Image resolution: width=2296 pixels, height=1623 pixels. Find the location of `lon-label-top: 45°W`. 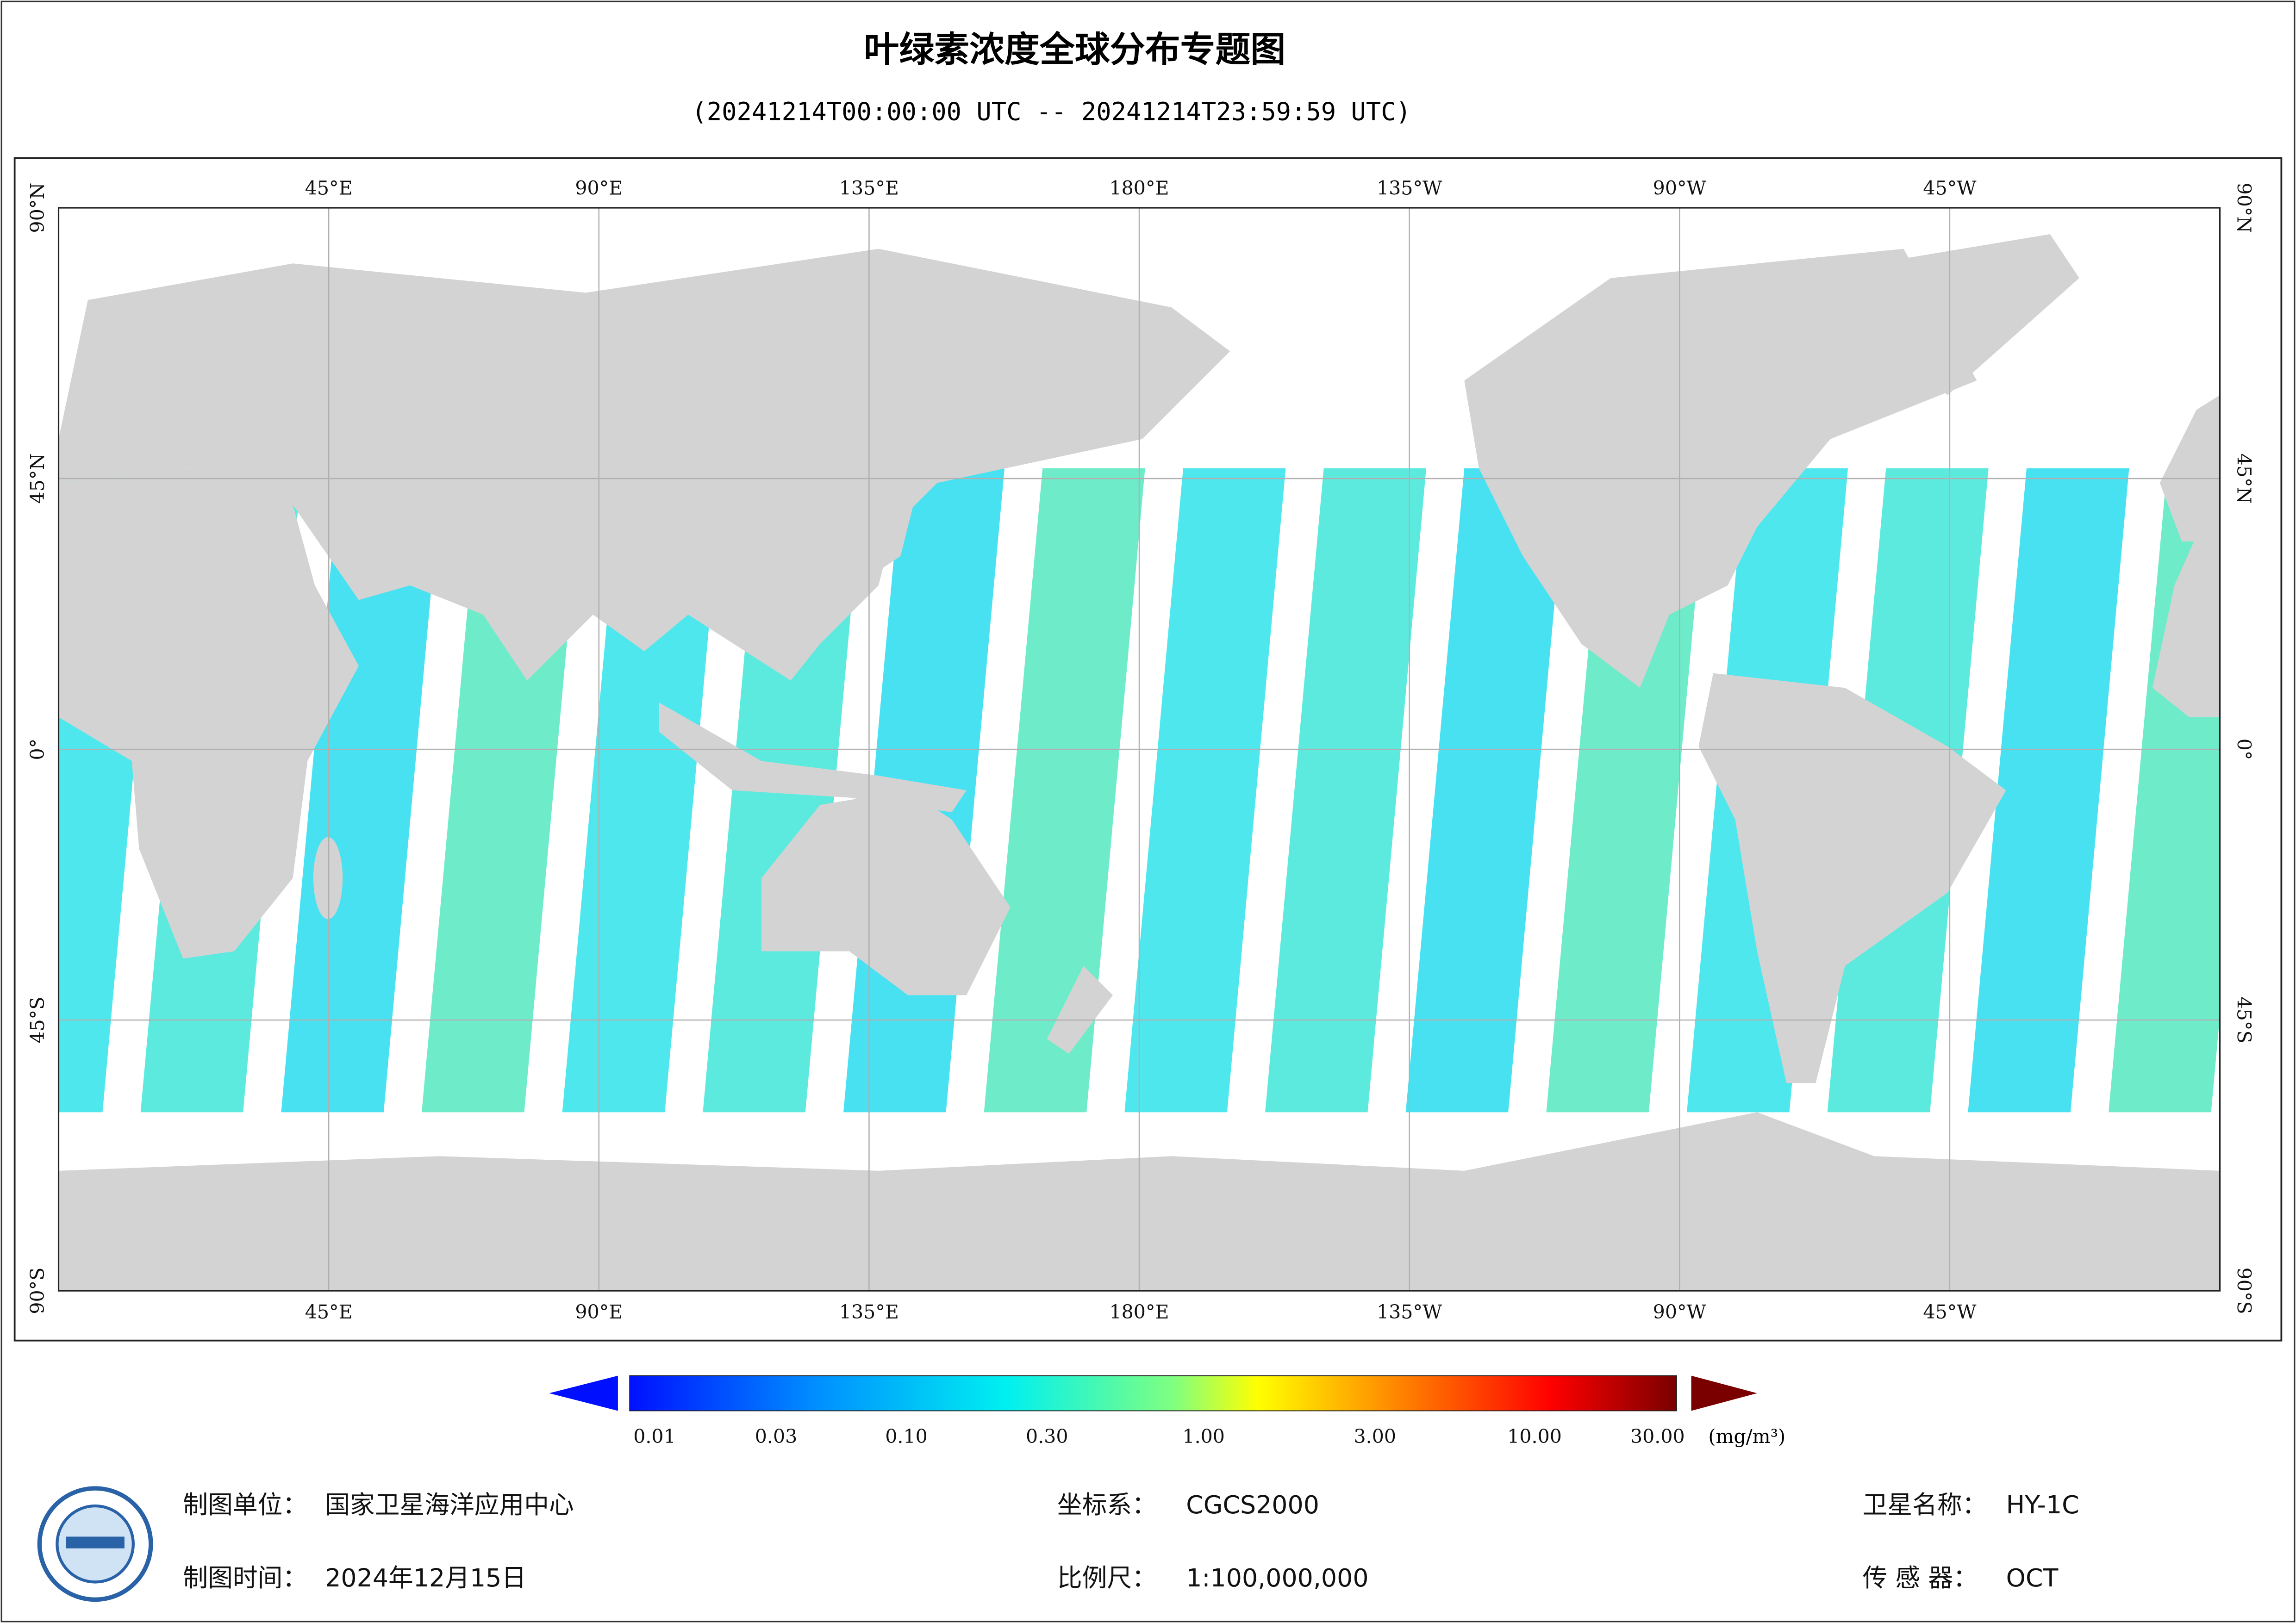

lon-label-top: 45°W is located at coordinates (1950, 188).